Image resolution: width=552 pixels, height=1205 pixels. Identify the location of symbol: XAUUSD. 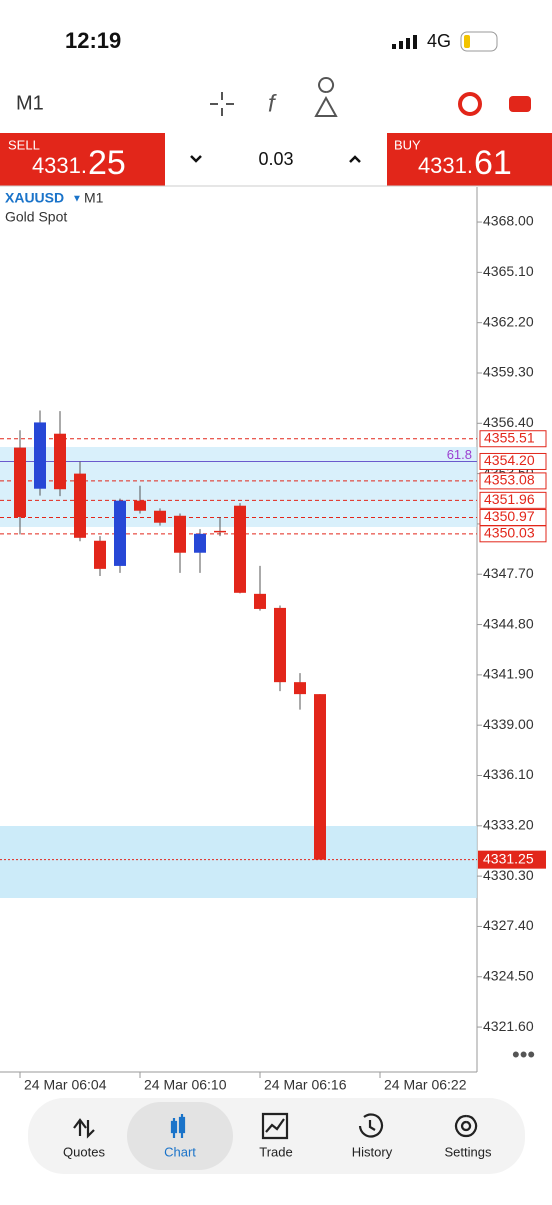
(34, 198).